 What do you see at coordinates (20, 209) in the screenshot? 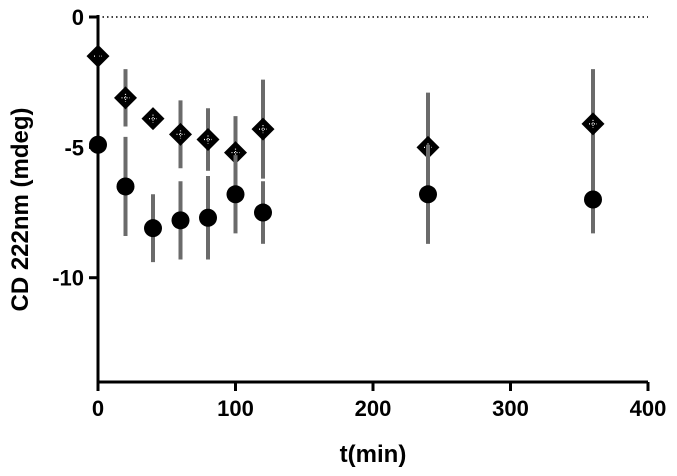
I see `y-axis-title: CD 222nm (mdeg)` at bounding box center [20, 209].